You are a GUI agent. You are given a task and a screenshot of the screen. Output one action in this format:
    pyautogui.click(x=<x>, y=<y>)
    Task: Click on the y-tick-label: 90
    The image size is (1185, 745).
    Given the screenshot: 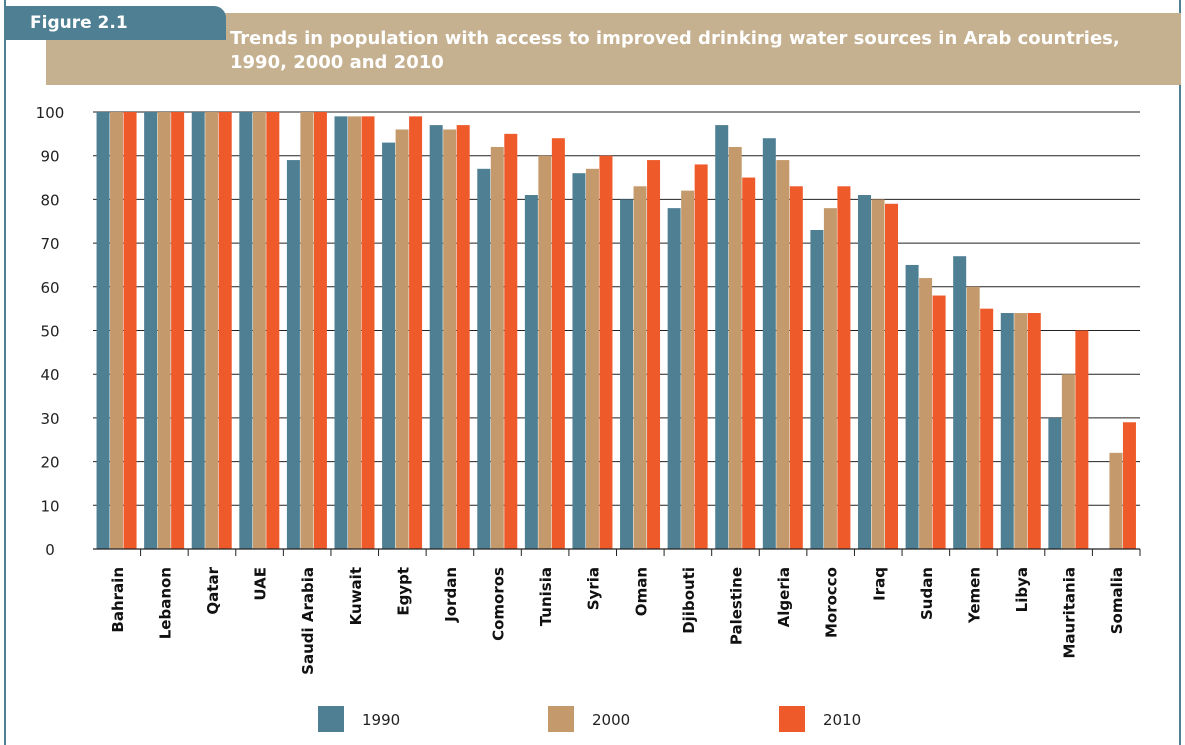 What is the action you would take?
    pyautogui.click(x=49, y=157)
    